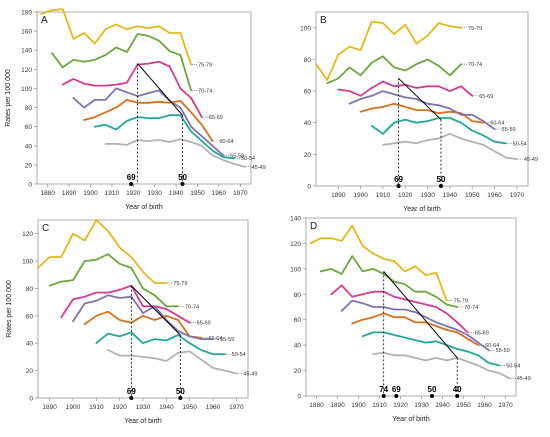  Describe the element at coordinates (313, 226) in the screenshot. I see `panel-label: D` at that location.